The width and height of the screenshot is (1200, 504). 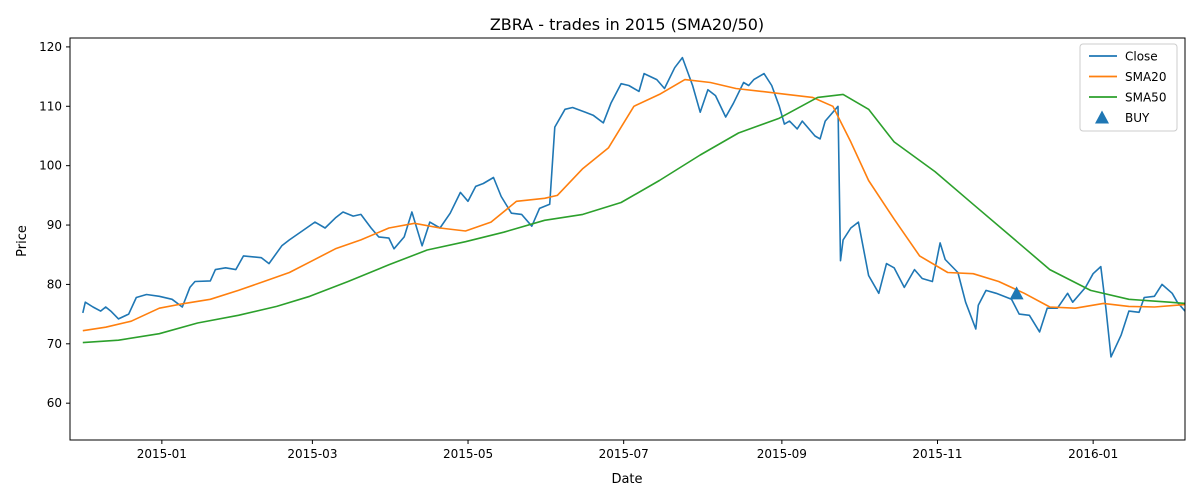 What do you see at coordinates (624, 454) in the screenshot?
I see `x-tick-label: 2015-07` at bounding box center [624, 454].